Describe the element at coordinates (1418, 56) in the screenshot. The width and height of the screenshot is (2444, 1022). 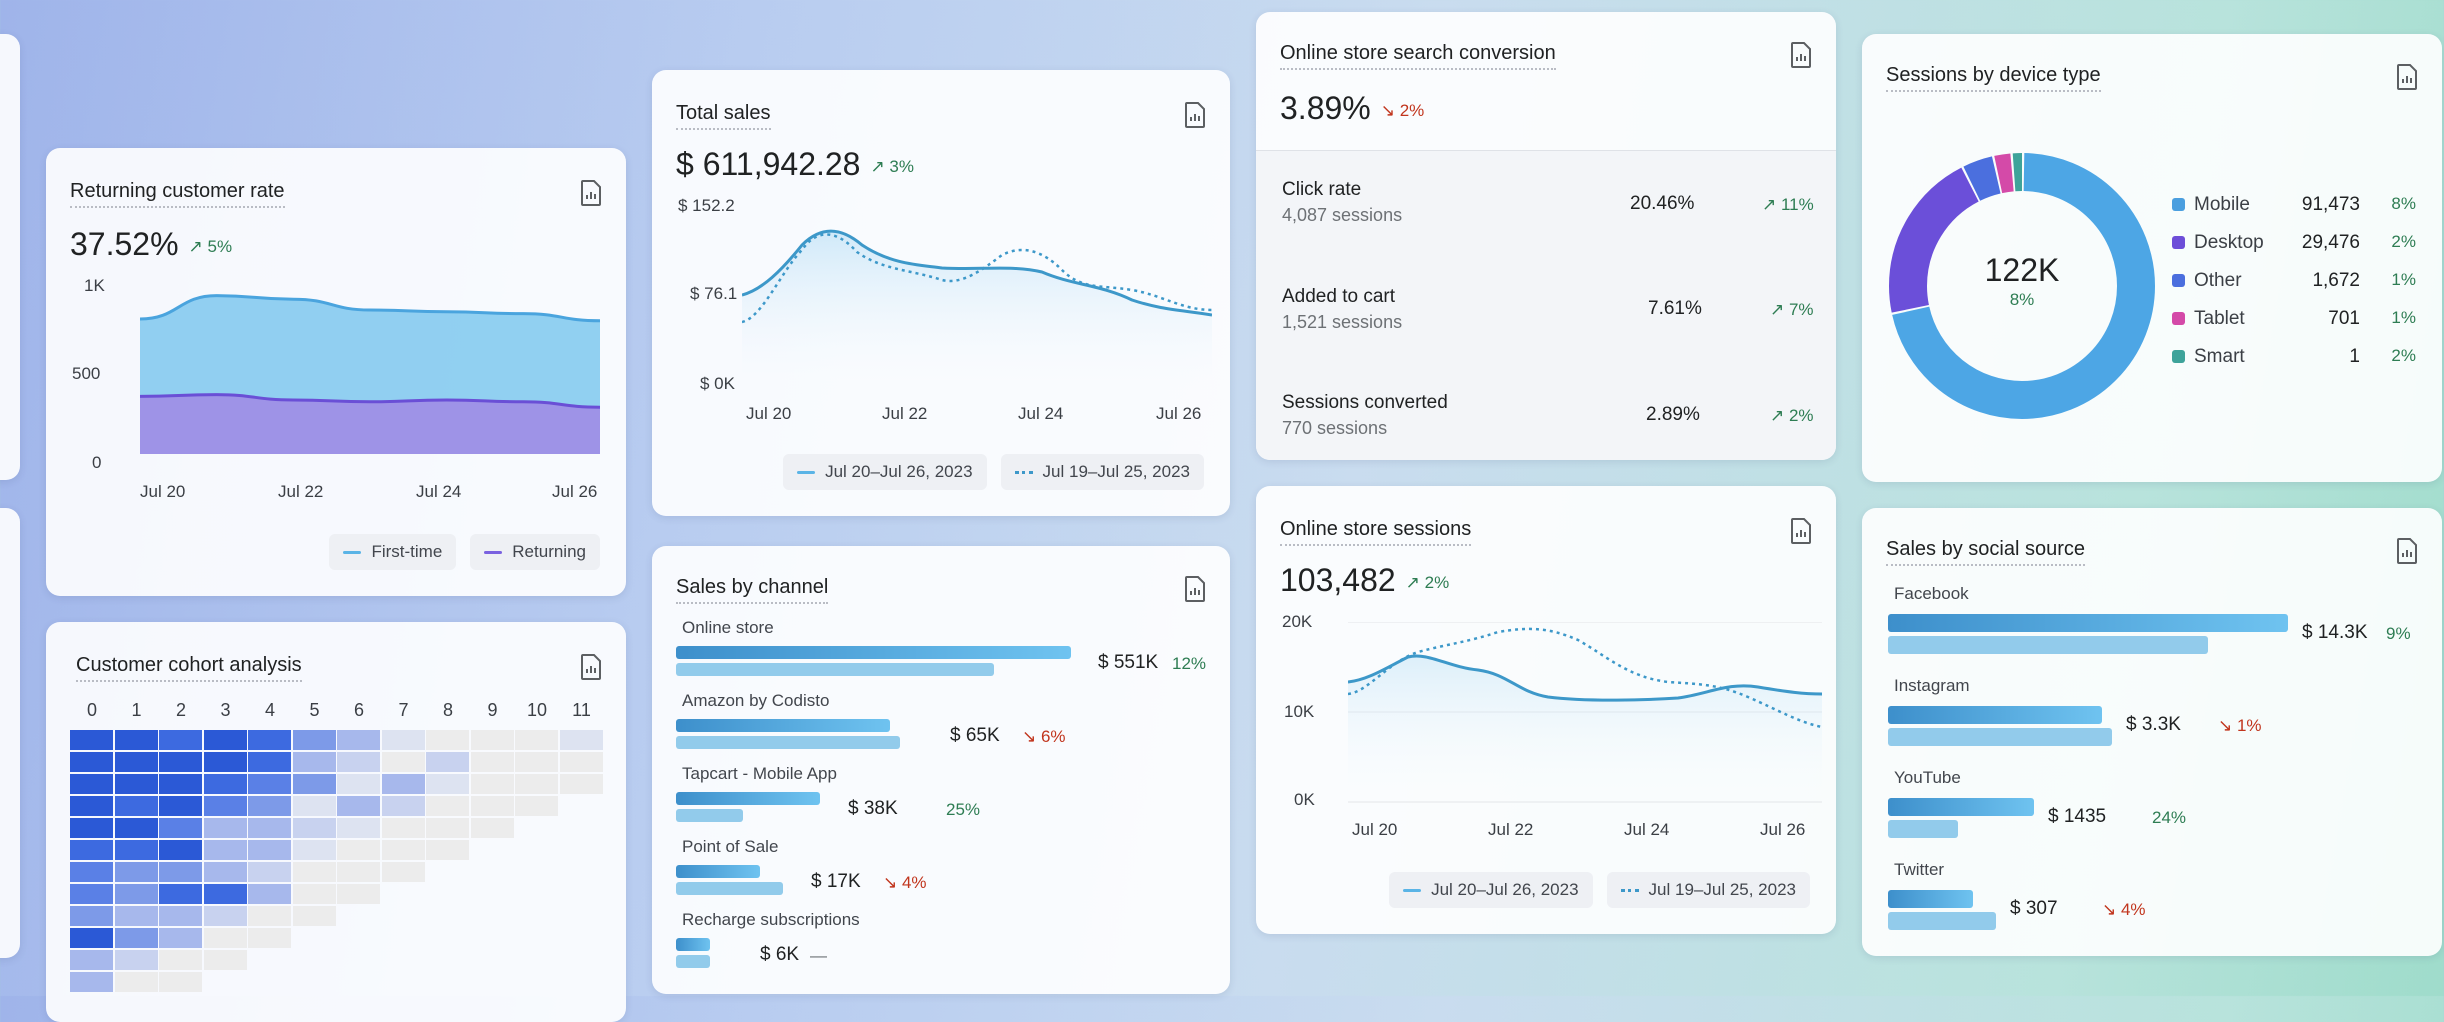
I see `card-title: Online store search conversion` at that location.